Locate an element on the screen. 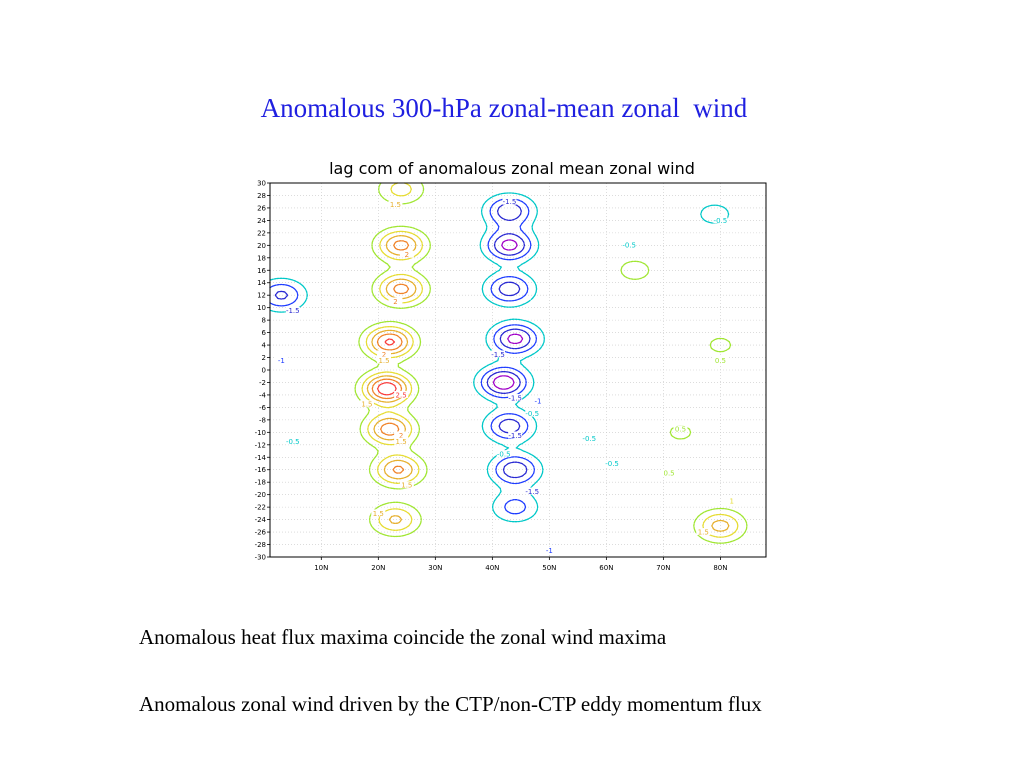 The image size is (1024, 768). x-tick-label: 50N is located at coordinates (549, 567).